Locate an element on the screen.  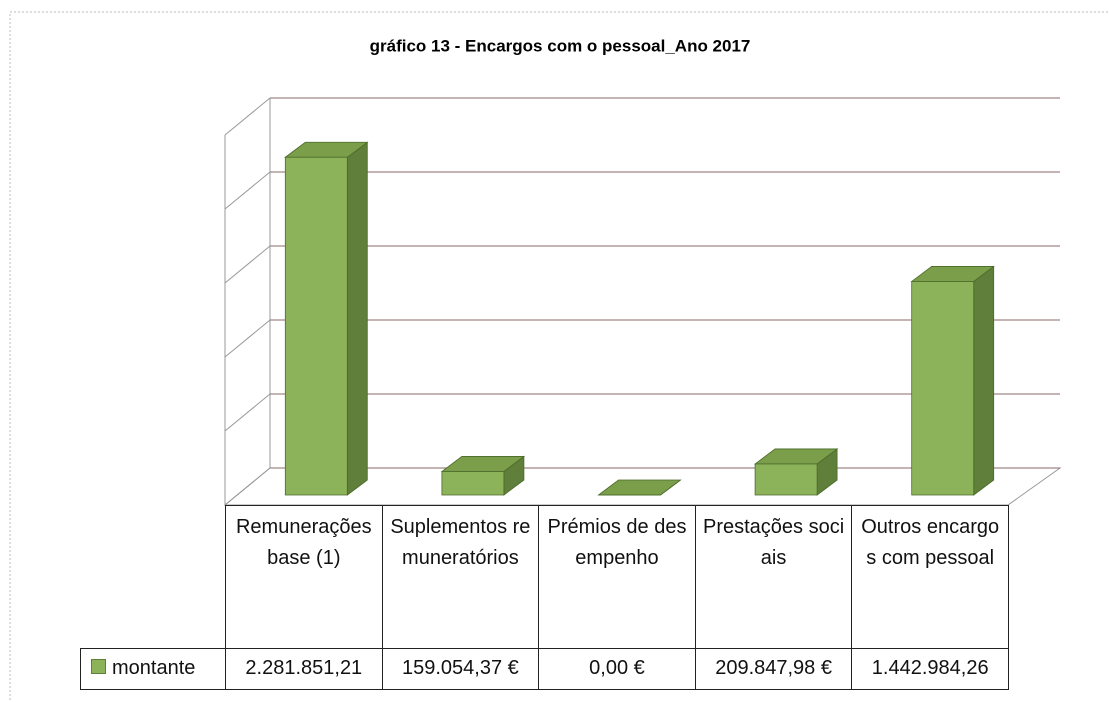
value-label: 1.442.984,26 is located at coordinates (930, 669).